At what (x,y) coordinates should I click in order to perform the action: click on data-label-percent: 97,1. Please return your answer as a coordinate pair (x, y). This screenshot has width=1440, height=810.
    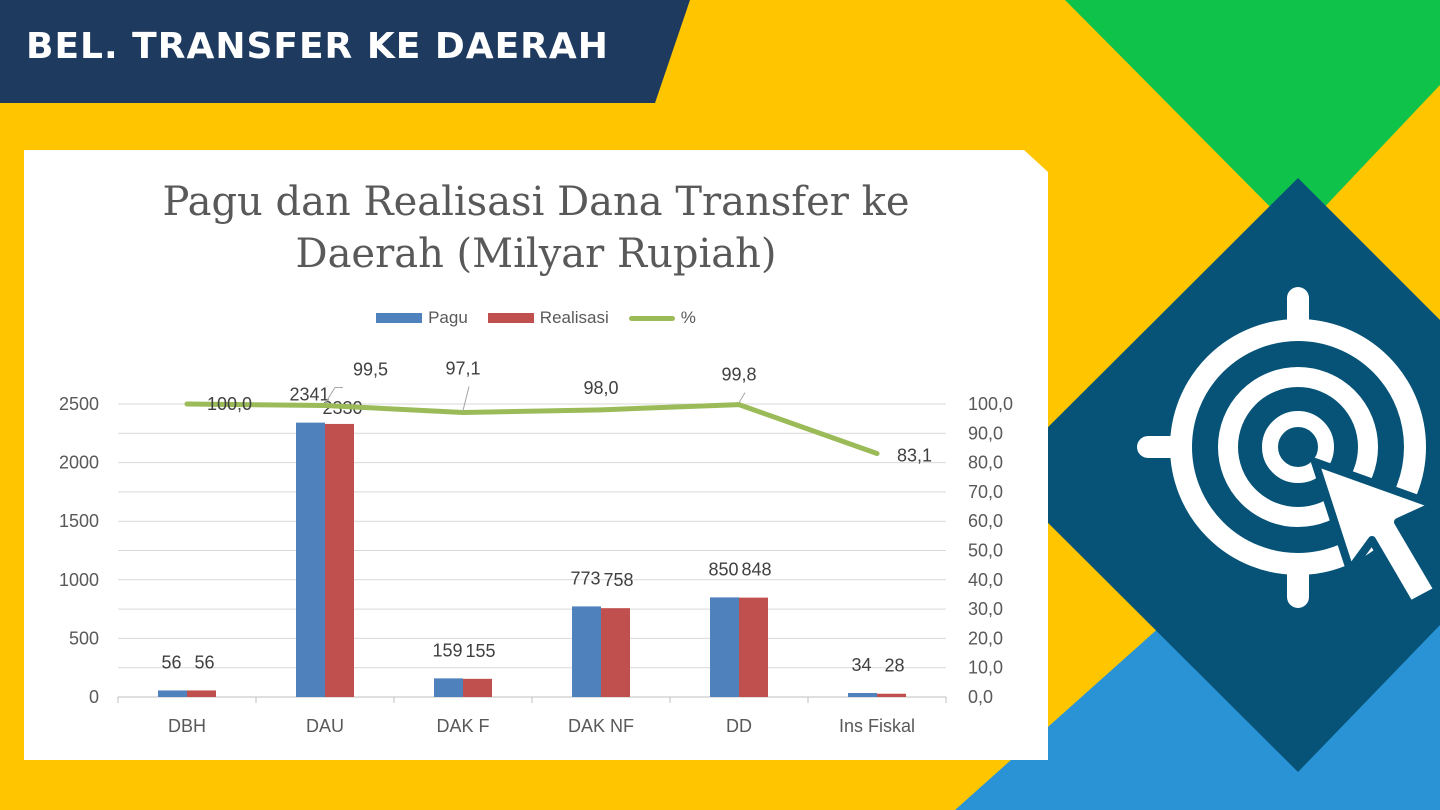
    Looking at the image, I should click on (462, 368).